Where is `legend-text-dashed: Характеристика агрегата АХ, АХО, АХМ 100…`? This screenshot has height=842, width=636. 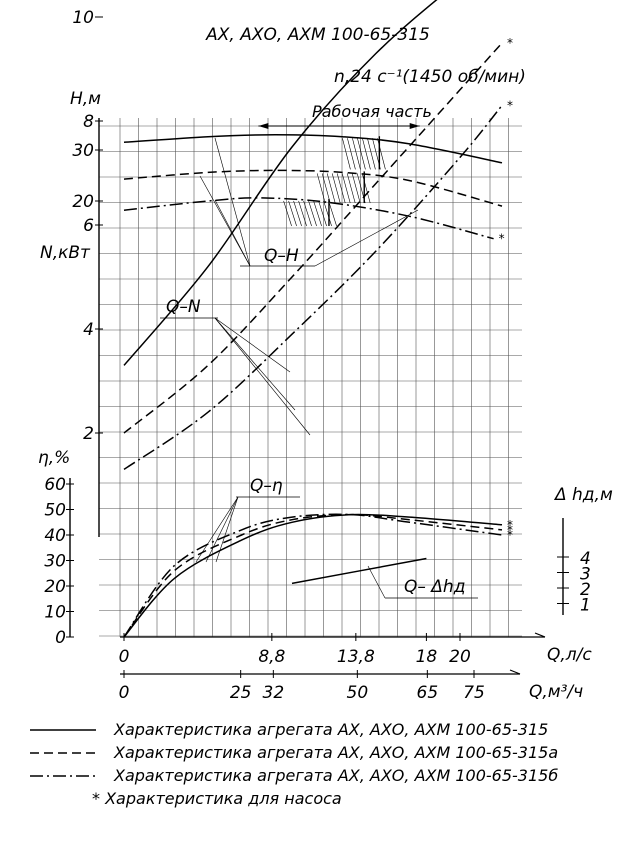
legend-text-dashed: Характеристика агрегата АХ, АХО, АХМ 100… is located at coordinates (335, 752).